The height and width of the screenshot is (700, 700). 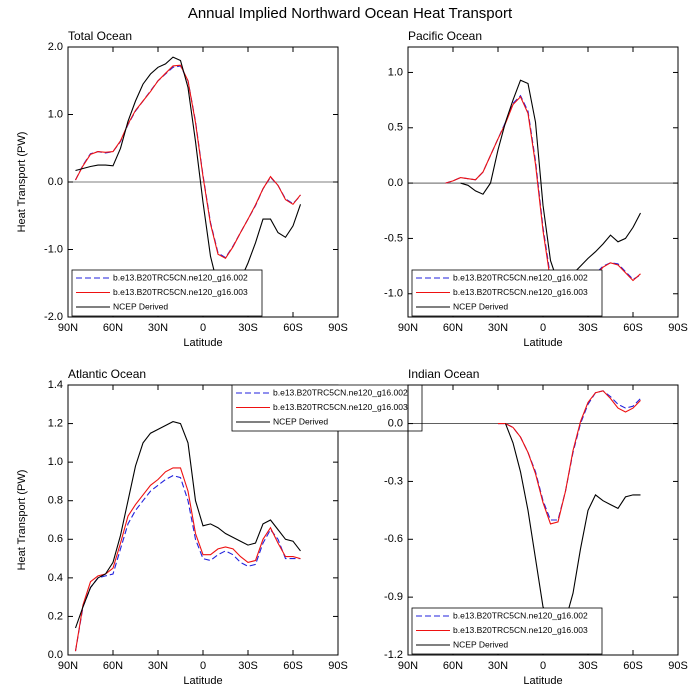 I want to click on y-tick-label: 1.2, so click(x=55, y=423).